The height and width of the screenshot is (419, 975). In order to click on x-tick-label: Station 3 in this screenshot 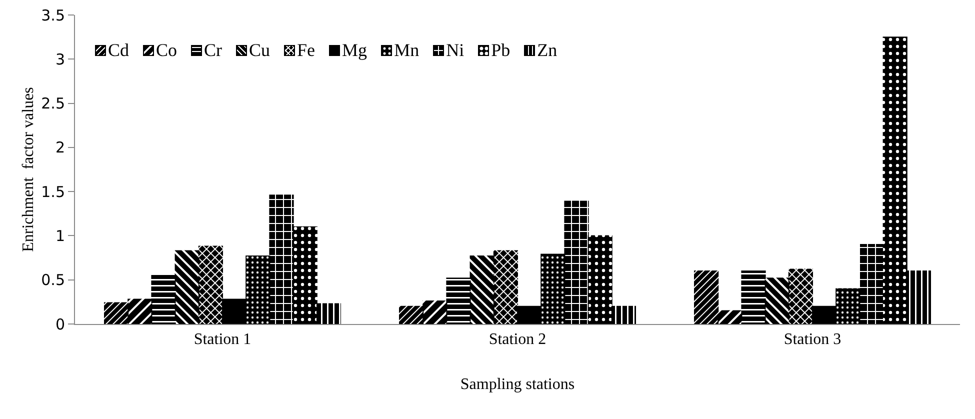, I will do `click(813, 339)`.